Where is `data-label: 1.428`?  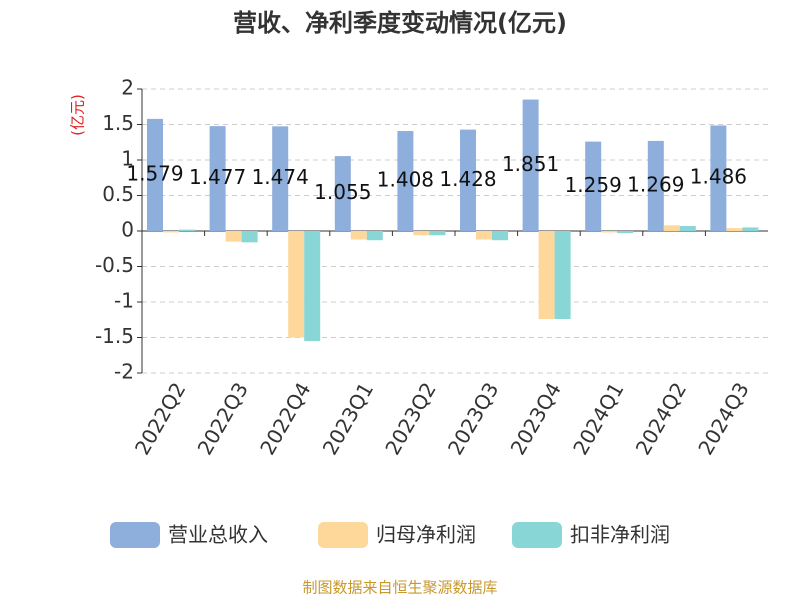 data-label: 1.428 is located at coordinates (467, 179).